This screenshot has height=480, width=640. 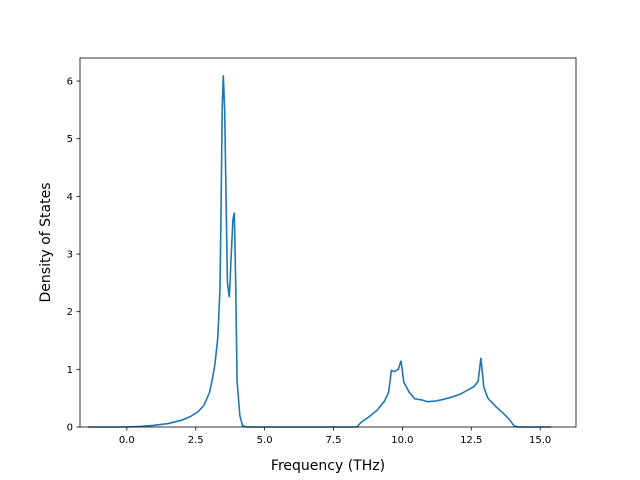 I want to click on x-tick-label: 10.0, so click(x=402, y=440).